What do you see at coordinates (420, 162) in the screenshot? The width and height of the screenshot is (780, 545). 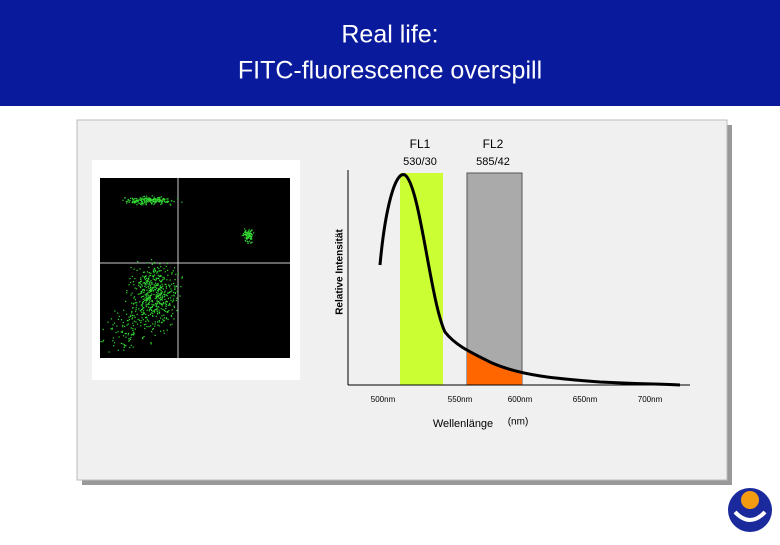 I see `channel-band: 530/30` at bounding box center [420, 162].